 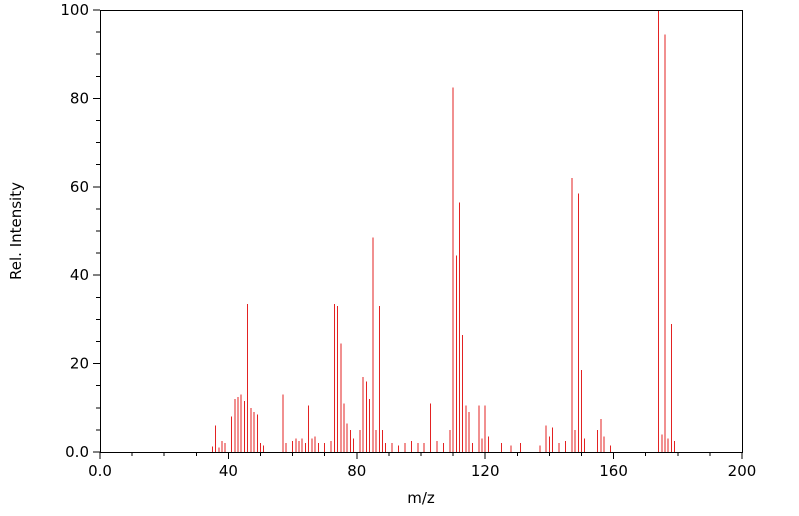 I want to click on x-tick-label: 80, so click(x=356, y=471).